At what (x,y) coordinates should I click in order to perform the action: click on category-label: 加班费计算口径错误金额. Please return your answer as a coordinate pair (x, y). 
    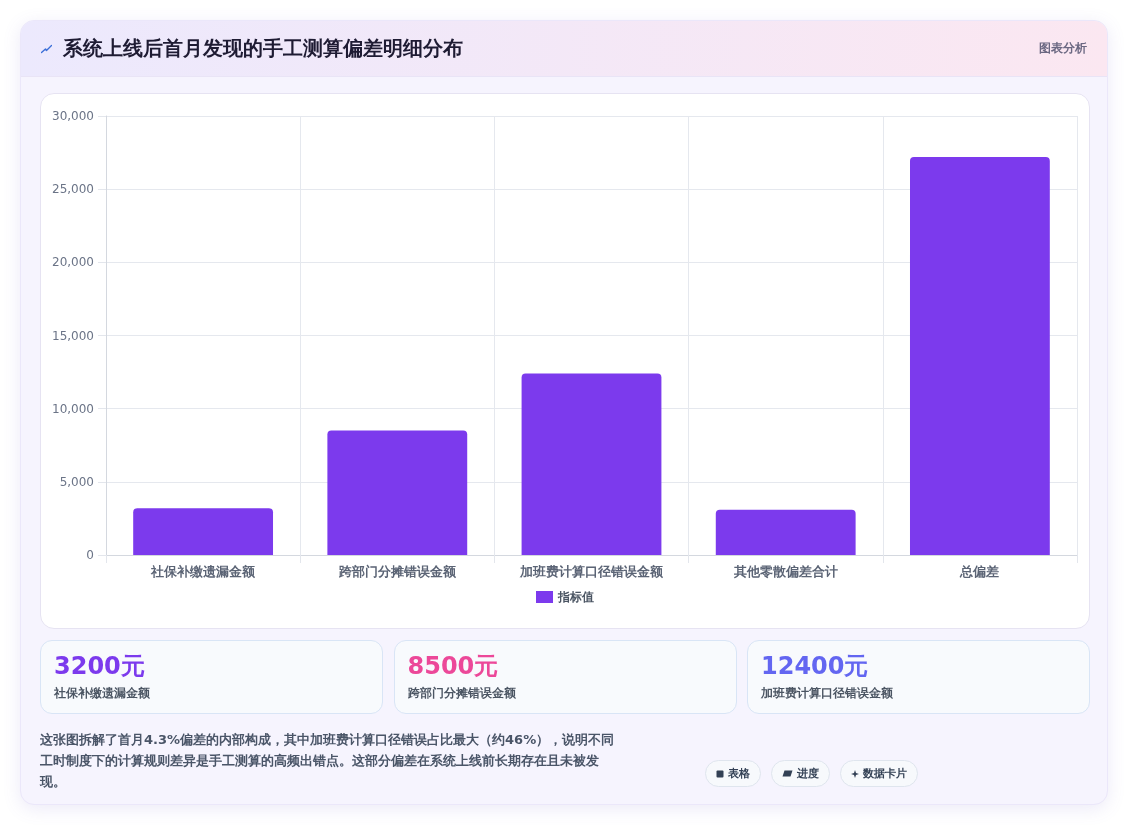
    Looking at the image, I should click on (827, 693).